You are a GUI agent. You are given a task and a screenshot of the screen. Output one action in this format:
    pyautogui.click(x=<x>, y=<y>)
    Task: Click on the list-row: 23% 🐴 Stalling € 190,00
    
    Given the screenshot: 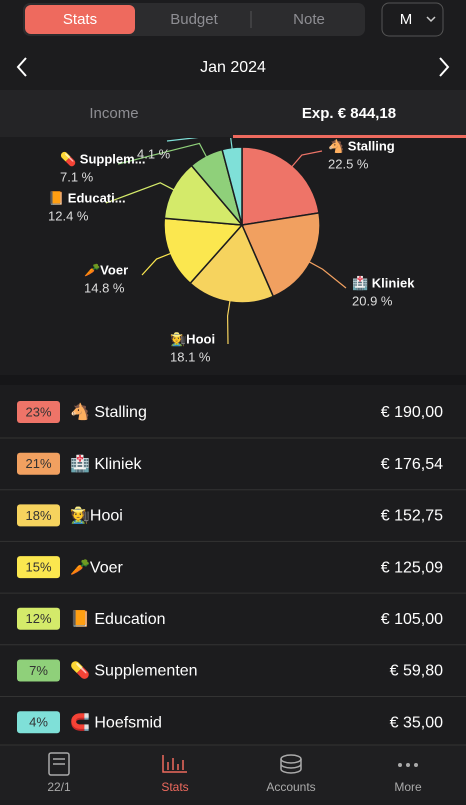 What is the action you would take?
    pyautogui.click(x=230, y=412)
    